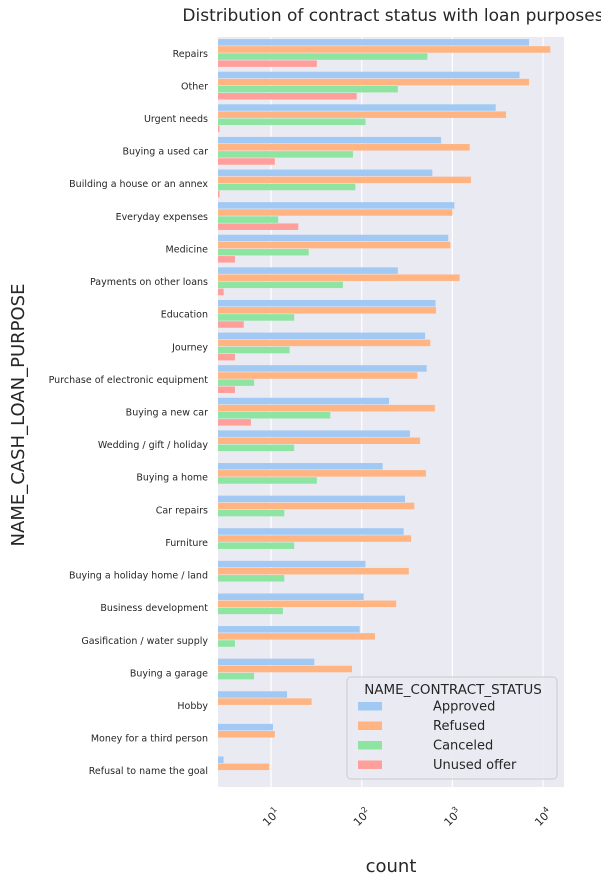 The image size is (601, 883). I want to click on category-label: Gasification / water supply, so click(144, 641).